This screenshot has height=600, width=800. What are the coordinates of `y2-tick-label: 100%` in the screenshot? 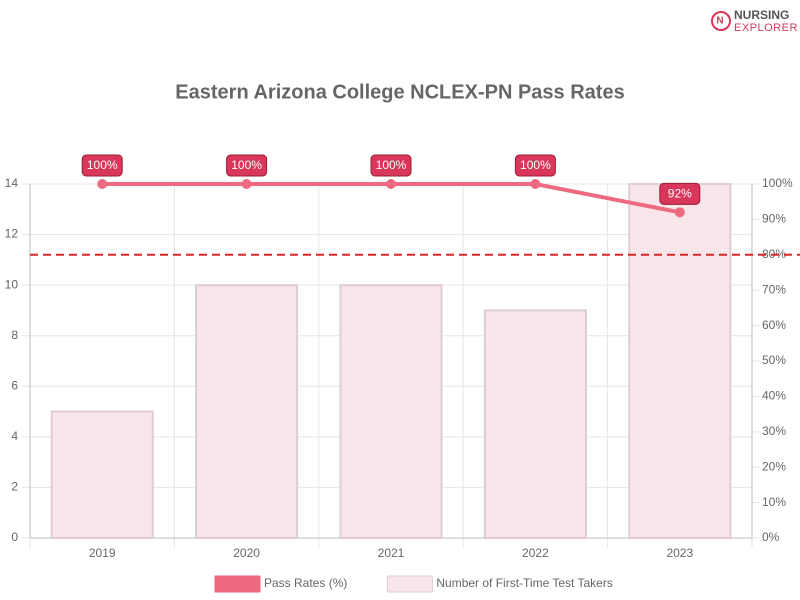 It's located at (777, 183).